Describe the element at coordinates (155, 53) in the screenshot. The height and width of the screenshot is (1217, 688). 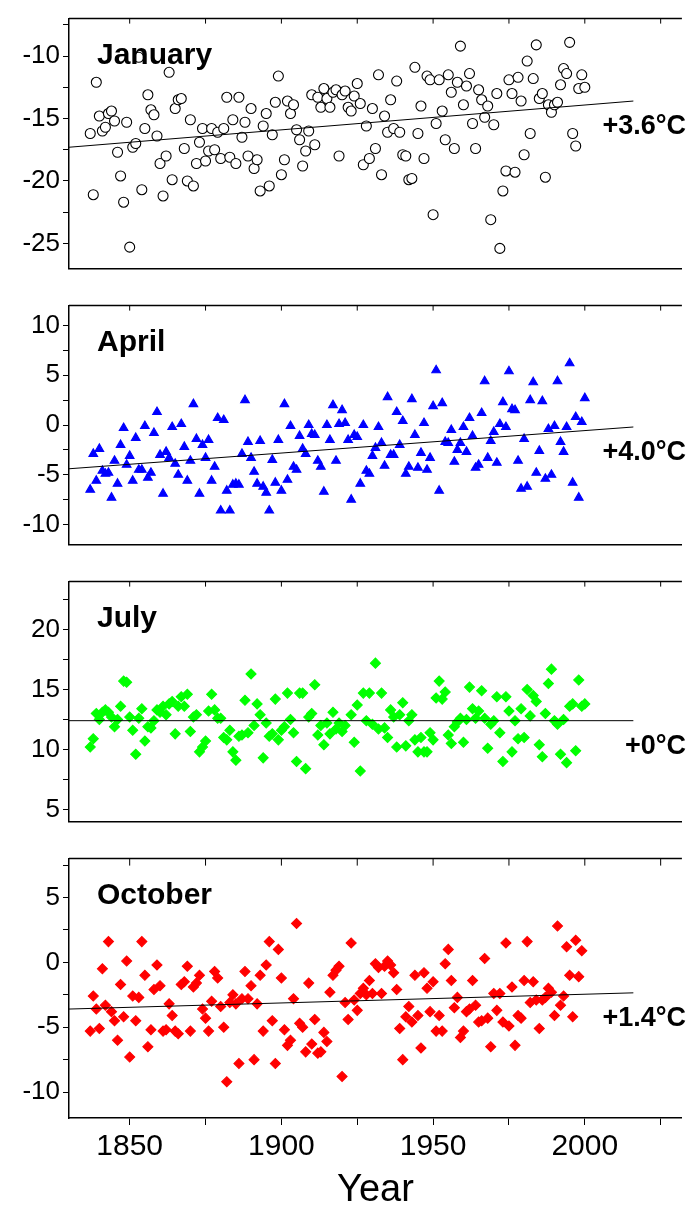
I see `text: January` at that location.